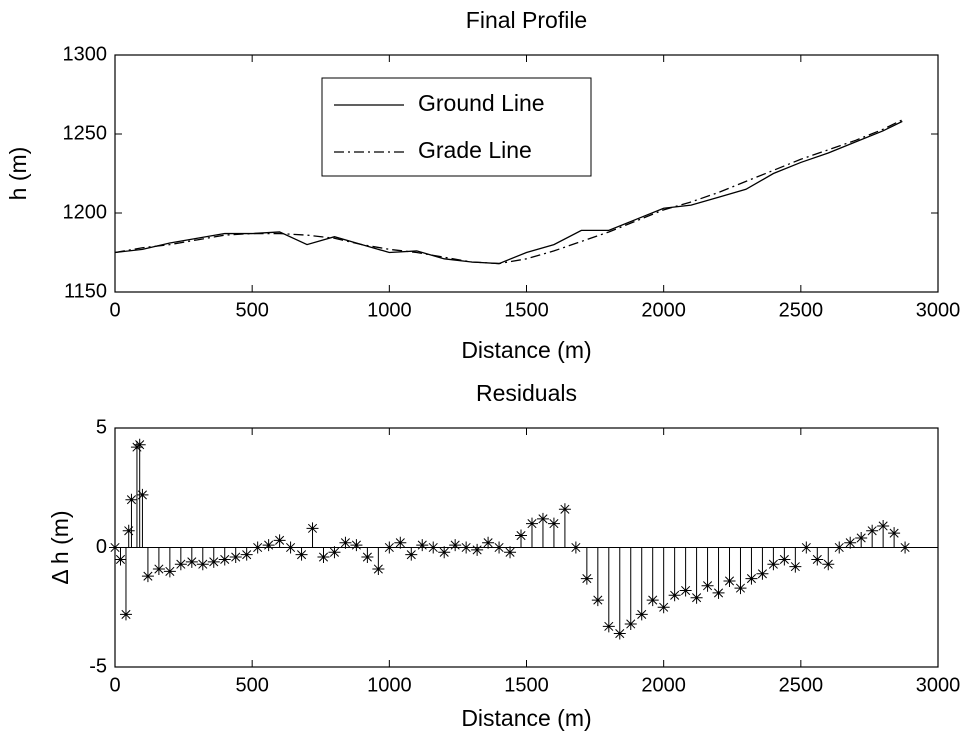 The height and width of the screenshot is (742, 971). I want to click on legend-label: Ground Line, so click(481, 103).